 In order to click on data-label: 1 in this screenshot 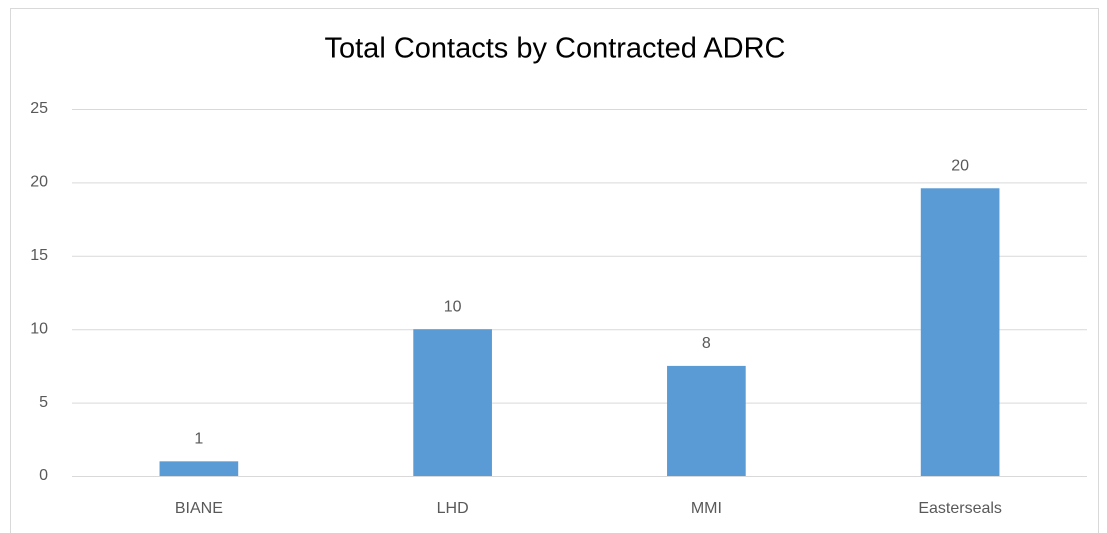, I will do `click(198, 439)`.